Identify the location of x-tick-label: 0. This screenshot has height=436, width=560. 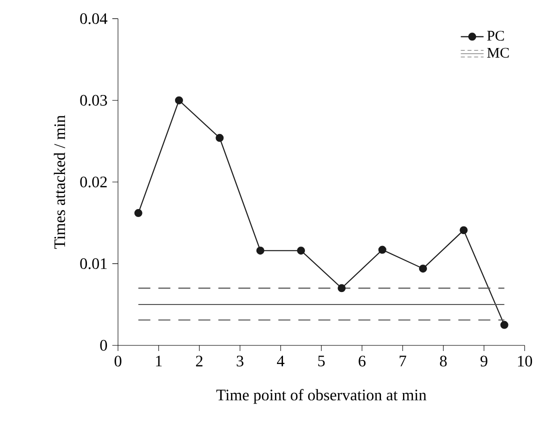
(118, 361).